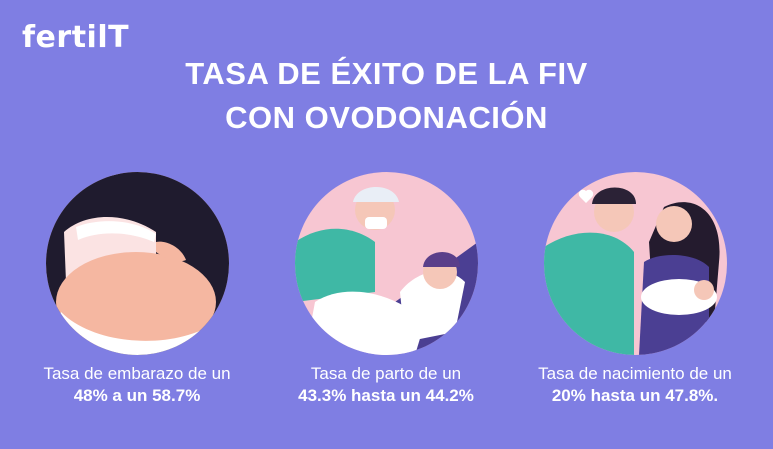 This screenshot has height=449, width=773. I want to click on brand-logo: fertilT, so click(76, 37).